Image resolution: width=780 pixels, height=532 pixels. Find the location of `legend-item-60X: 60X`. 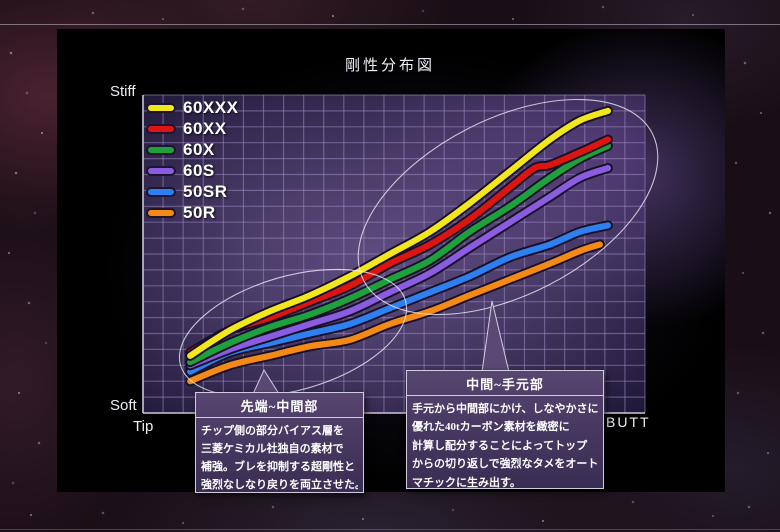

legend-item-60X: 60X is located at coordinates (192, 149).